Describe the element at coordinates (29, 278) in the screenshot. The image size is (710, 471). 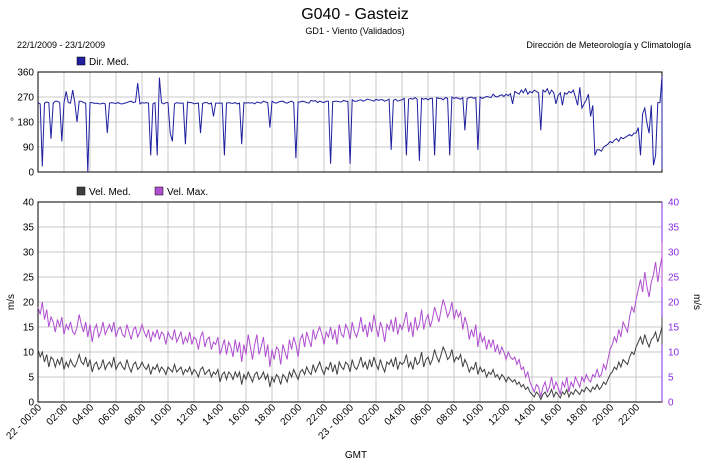
I see `speed-panel-ytick-label: 25` at that location.